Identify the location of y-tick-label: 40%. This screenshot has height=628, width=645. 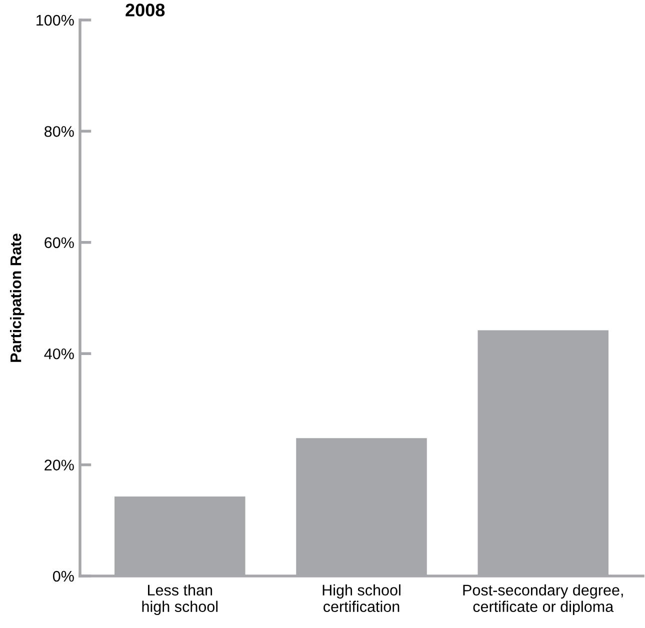
(59, 354).